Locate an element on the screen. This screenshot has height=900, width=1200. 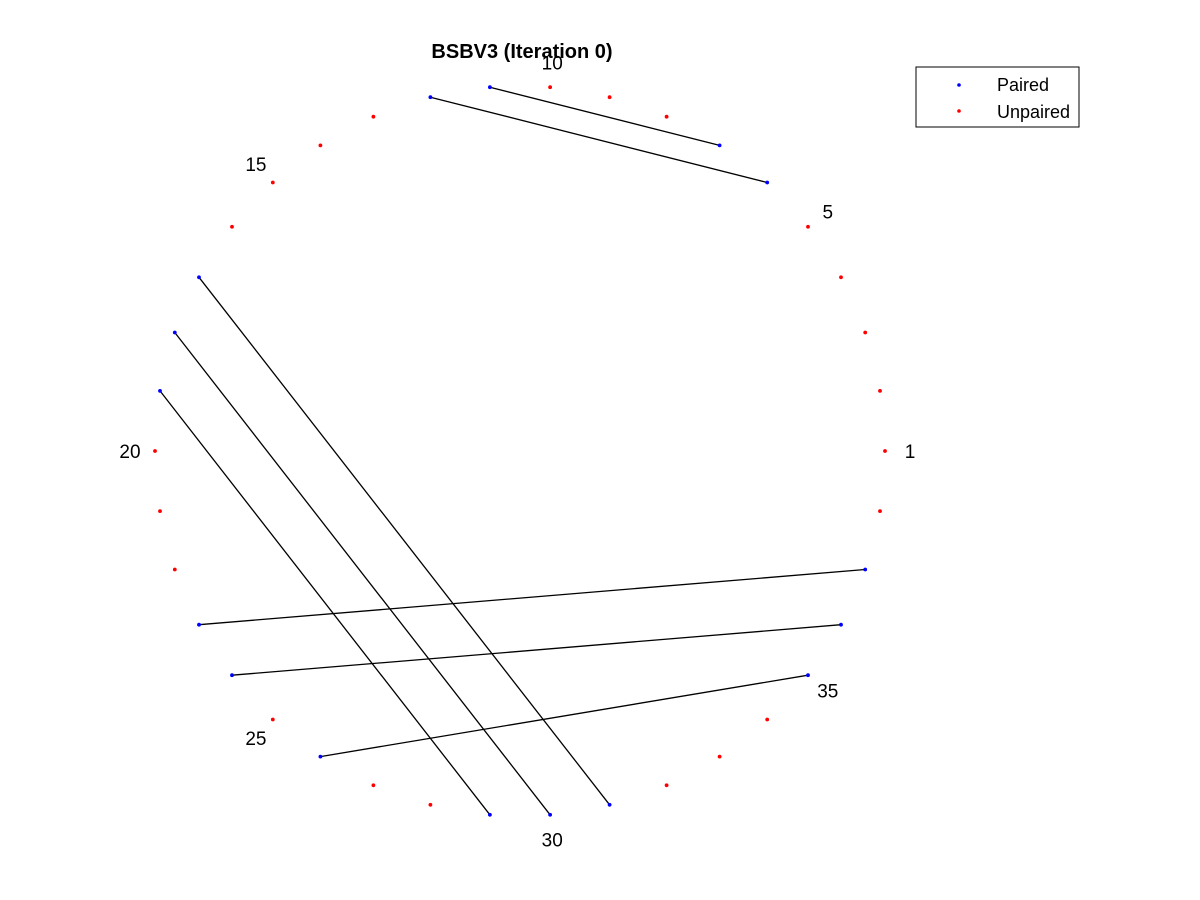
legend-paired-label: Paired is located at coordinates (1023, 85).